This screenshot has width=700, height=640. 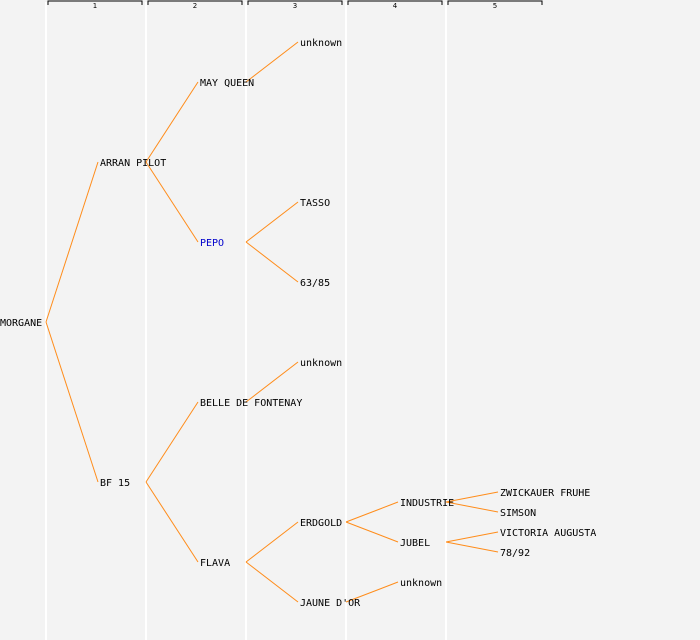 I want to click on pedigree-node: INDUSTRIE, so click(x=427, y=503).